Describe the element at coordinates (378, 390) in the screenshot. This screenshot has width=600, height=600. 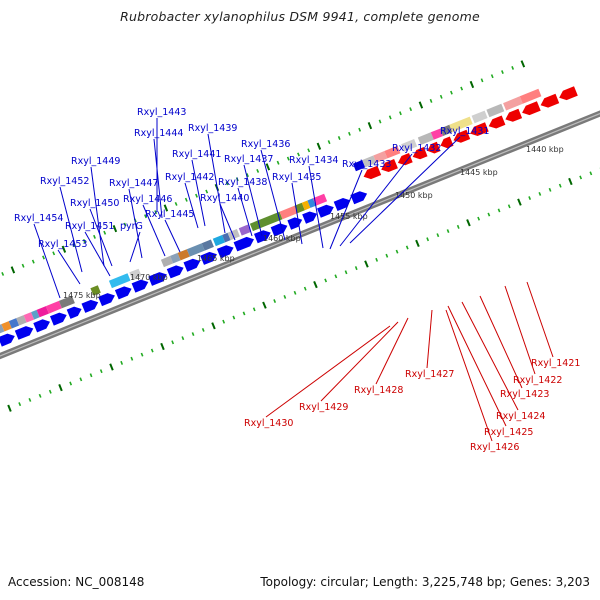
I see `reverse-gene-label: Rxyl_1428` at that location.